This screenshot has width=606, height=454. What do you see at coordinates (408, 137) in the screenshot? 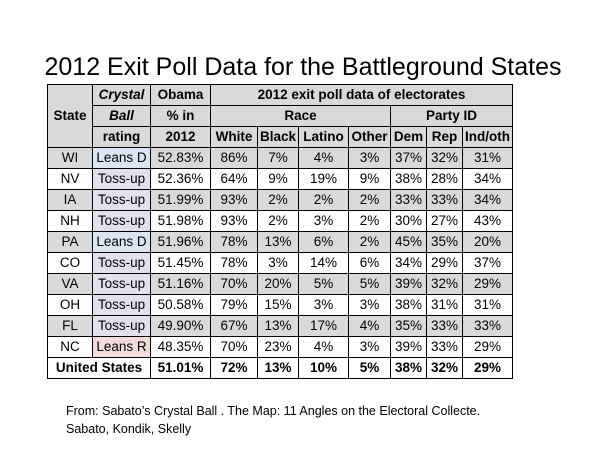
I see `header-dem: Dem` at bounding box center [408, 137].